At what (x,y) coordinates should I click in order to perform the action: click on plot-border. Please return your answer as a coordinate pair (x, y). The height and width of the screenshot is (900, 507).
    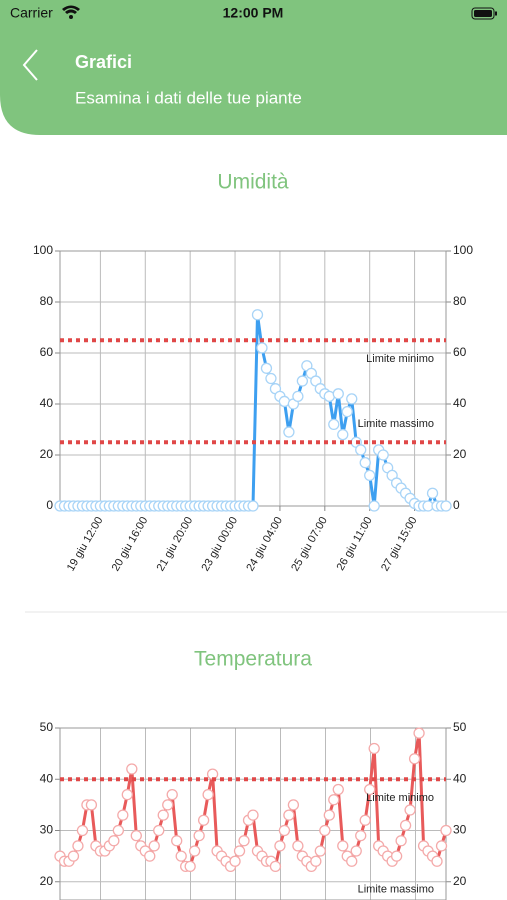
    Looking at the image, I should click on (253, 813).